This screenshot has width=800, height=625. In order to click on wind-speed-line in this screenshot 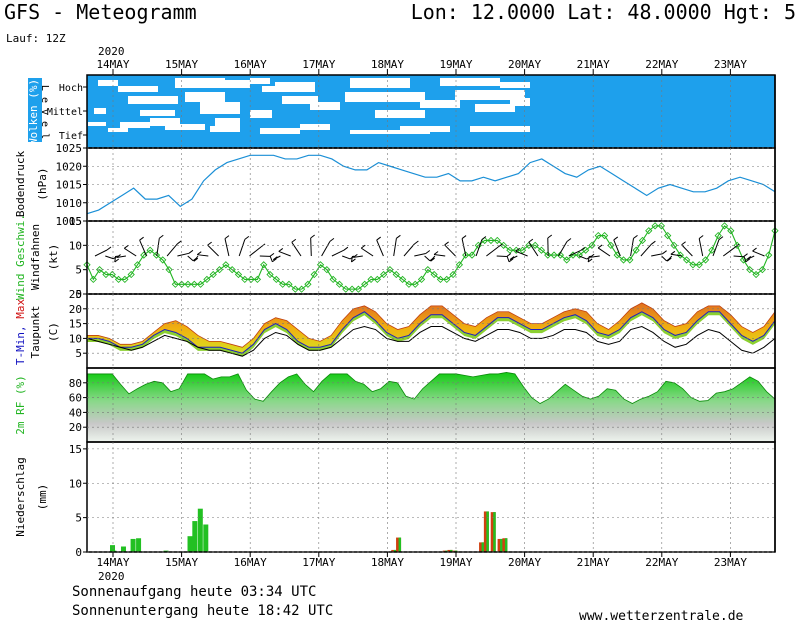, I will do `click(431, 257)`.